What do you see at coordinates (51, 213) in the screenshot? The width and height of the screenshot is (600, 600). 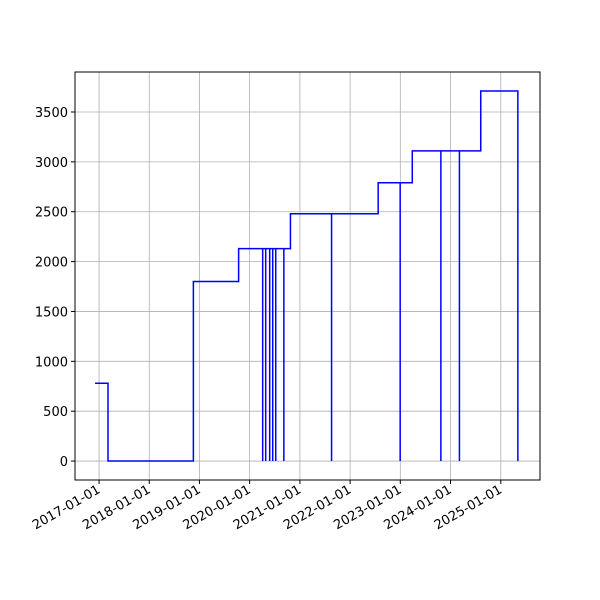 I see `y-tick-label: 2500` at bounding box center [51, 213].